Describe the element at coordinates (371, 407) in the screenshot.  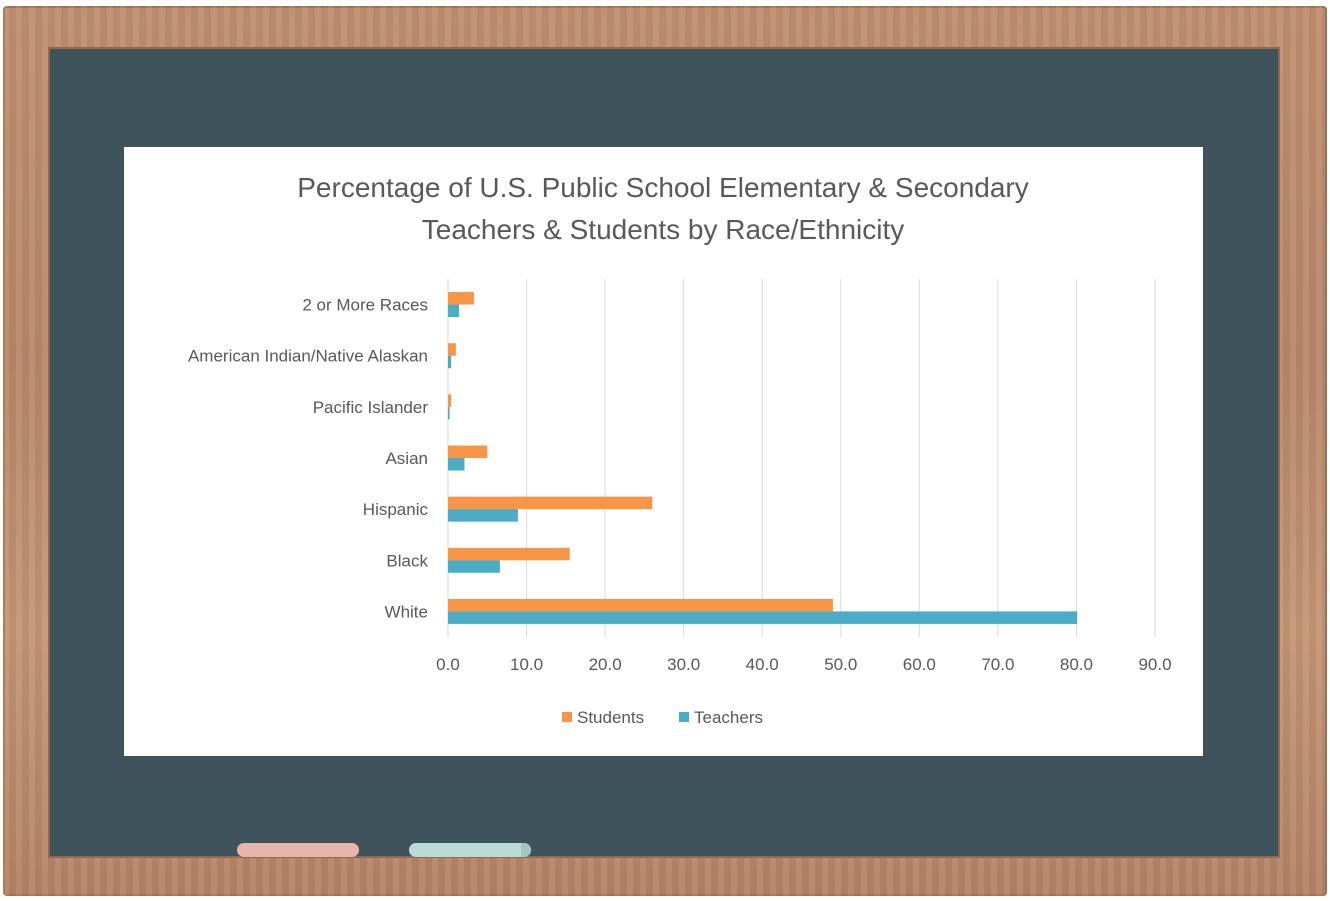
I see `y-category-label: Pacific Islander` at that location.